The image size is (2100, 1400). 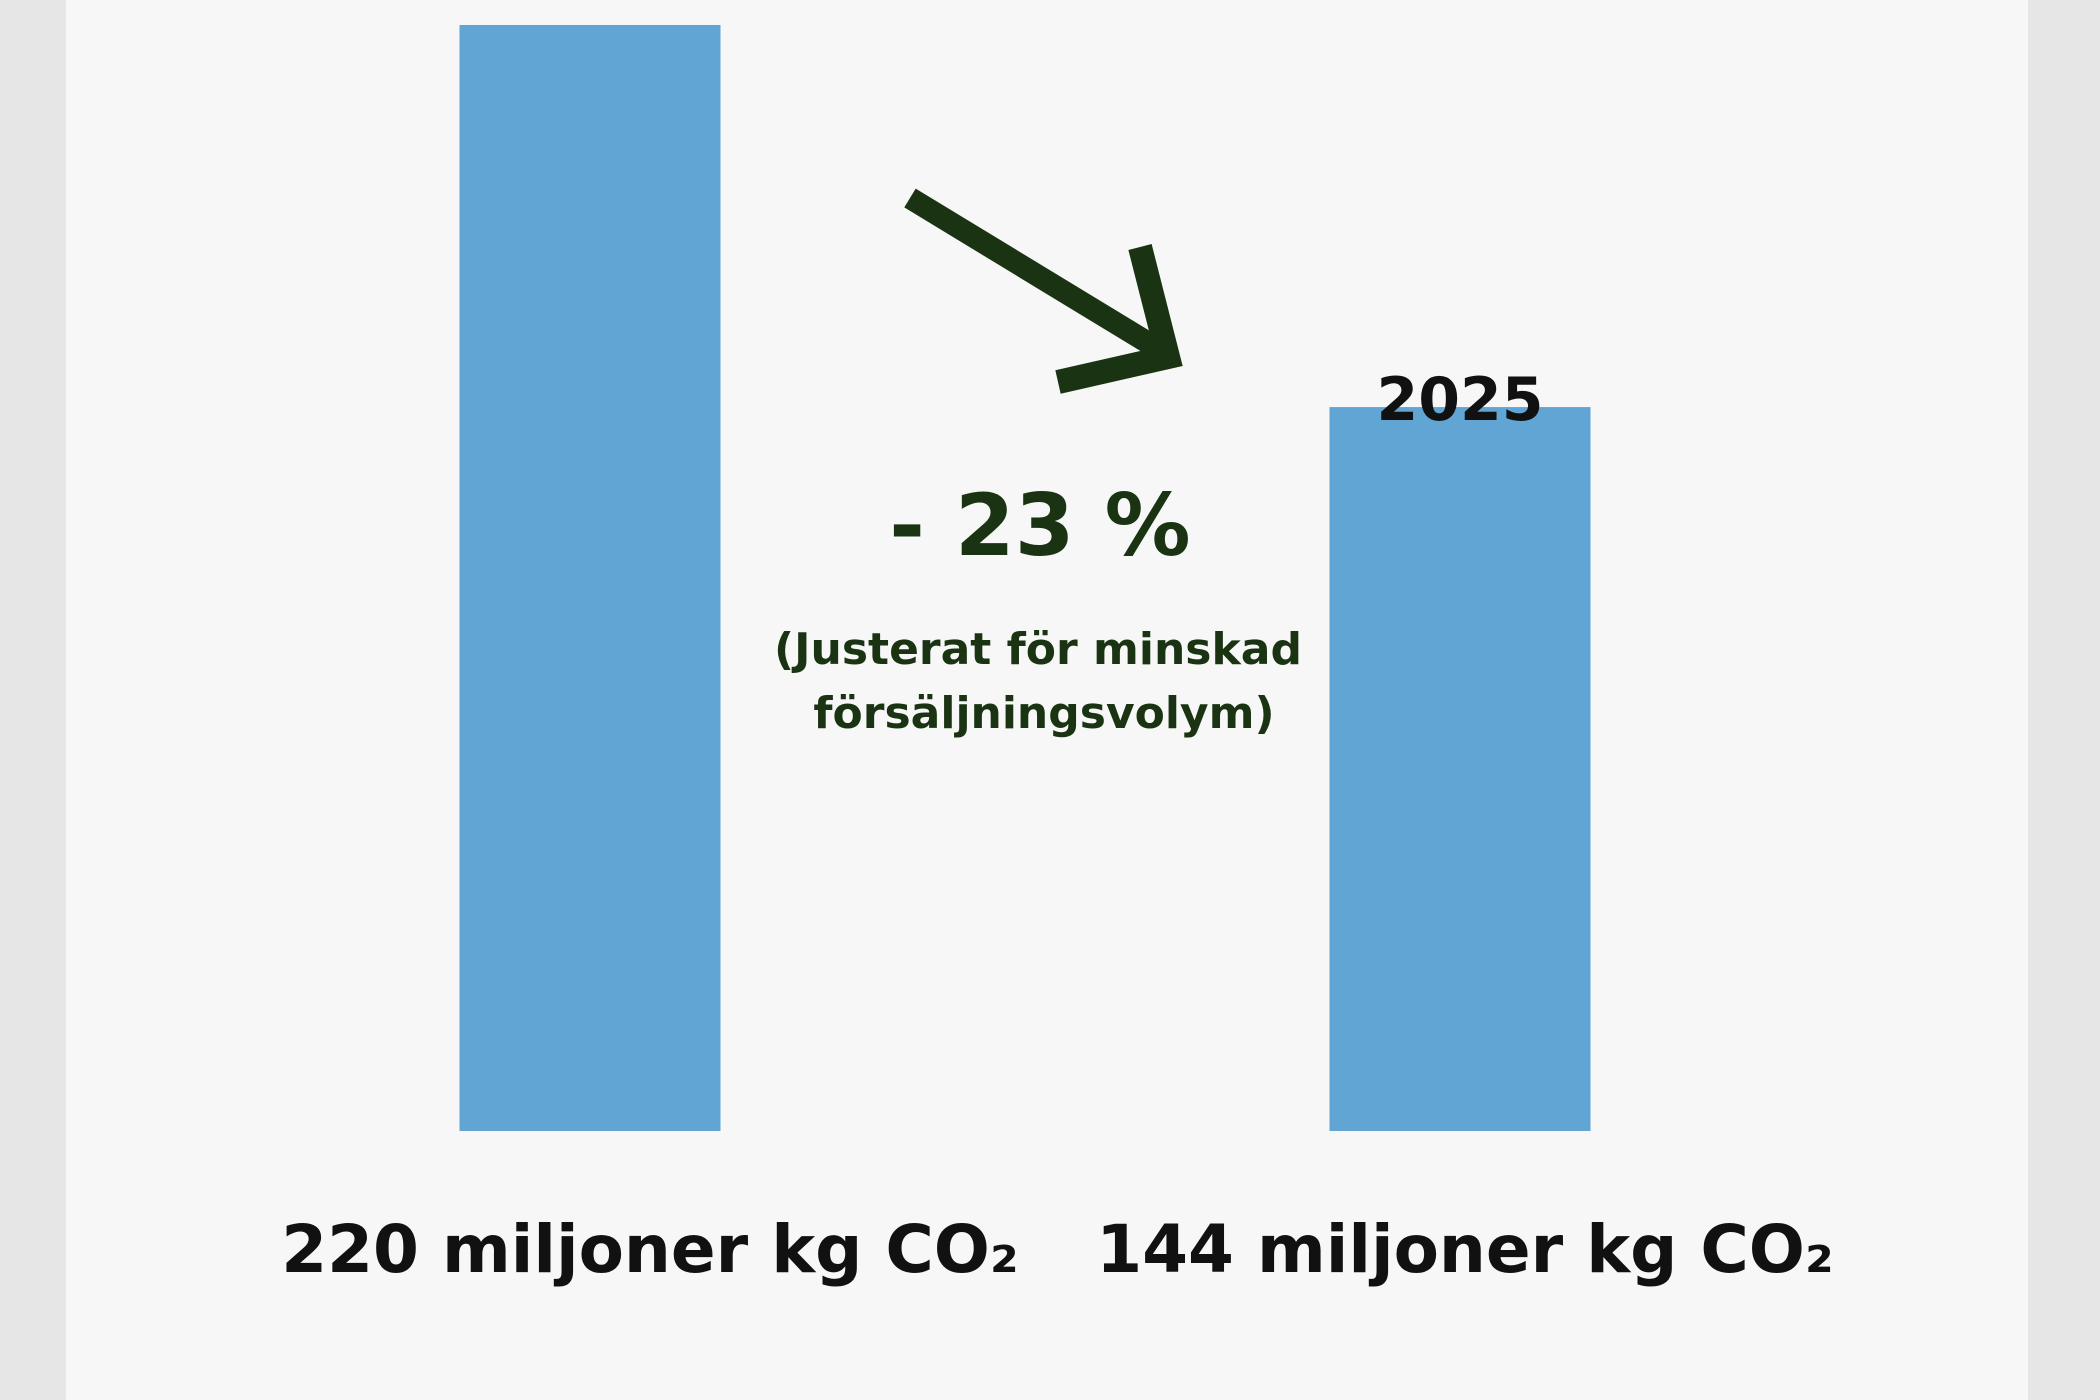 What do you see at coordinates (1119, 319) in the screenshot?
I see `arrow-head` at bounding box center [1119, 319].